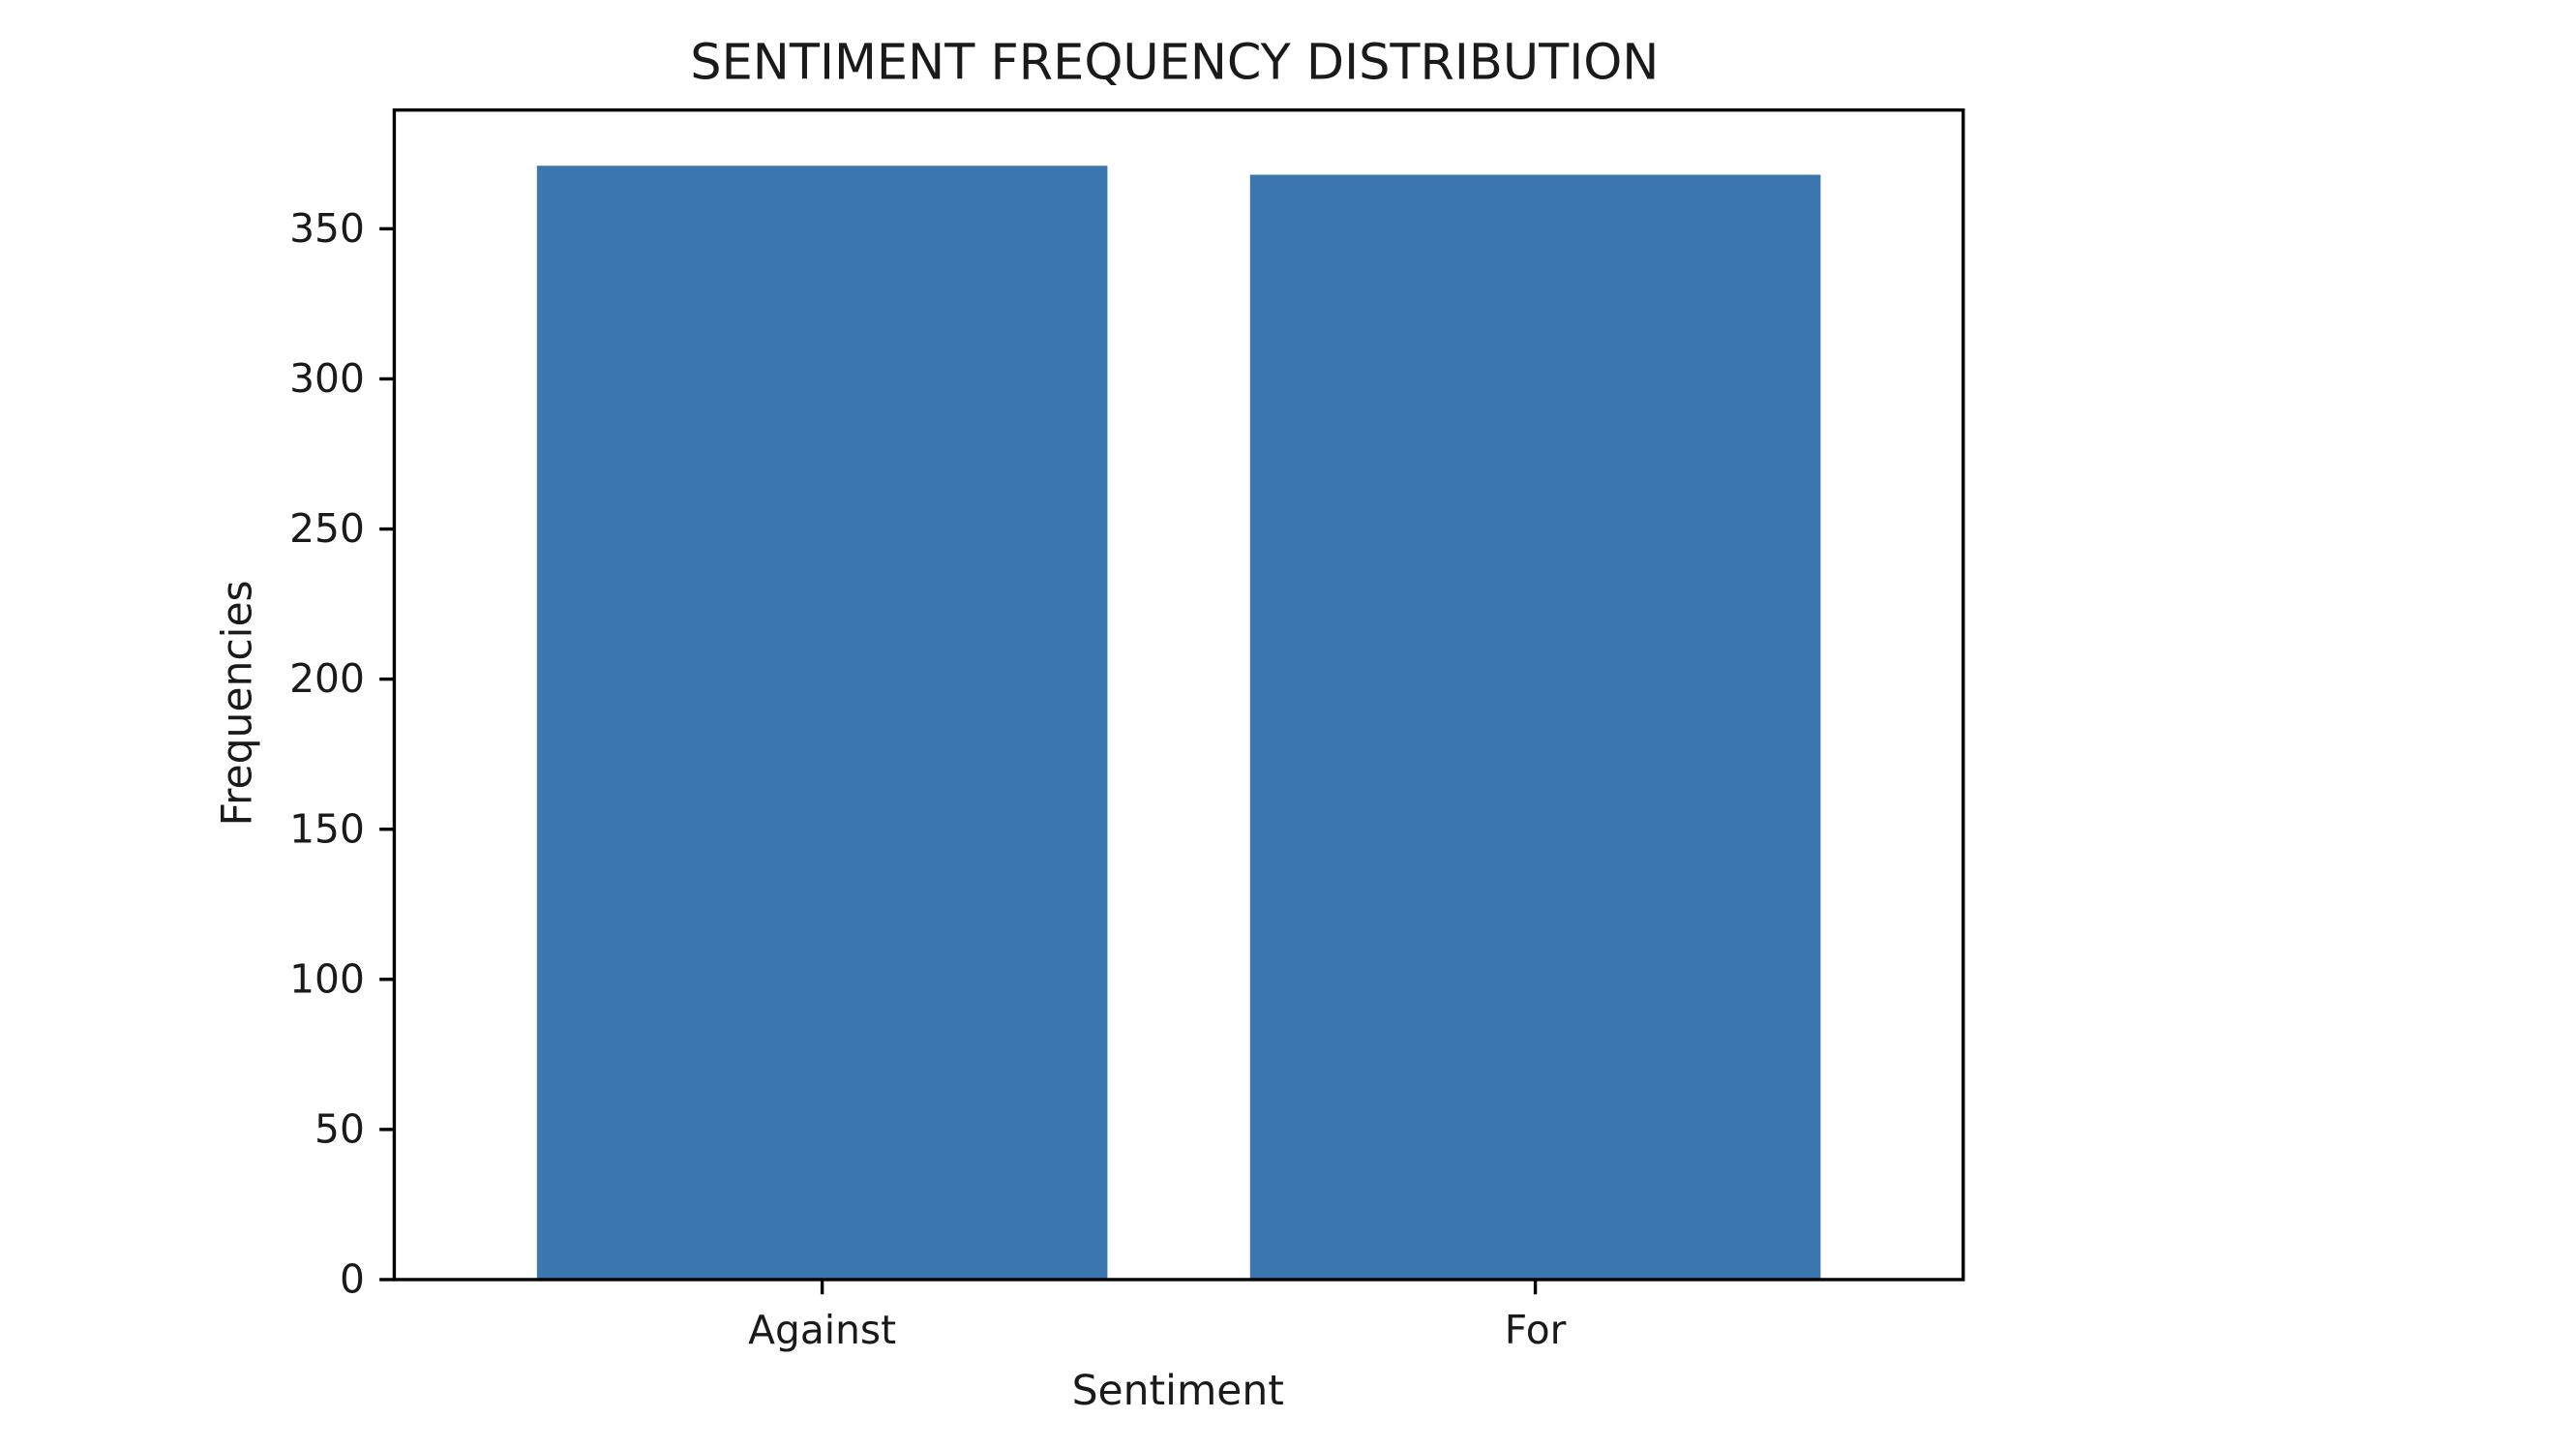 The height and width of the screenshot is (1449, 2576). Describe the element at coordinates (238, 703) in the screenshot. I see `y-axis-label: Frequencies` at that location.